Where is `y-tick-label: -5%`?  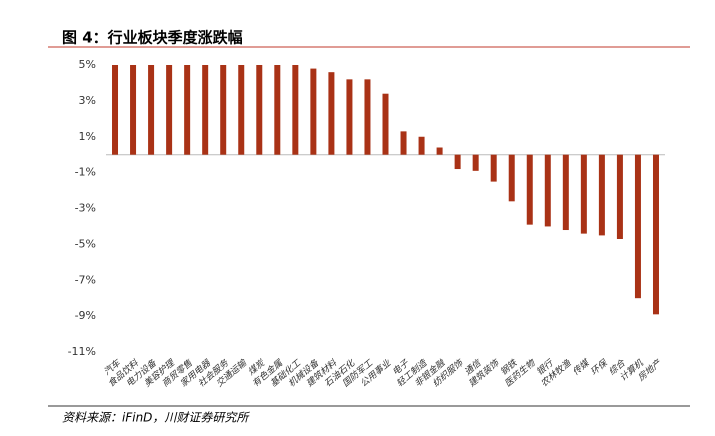 y-tick-label: -5% is located at coordinates (85, 243).